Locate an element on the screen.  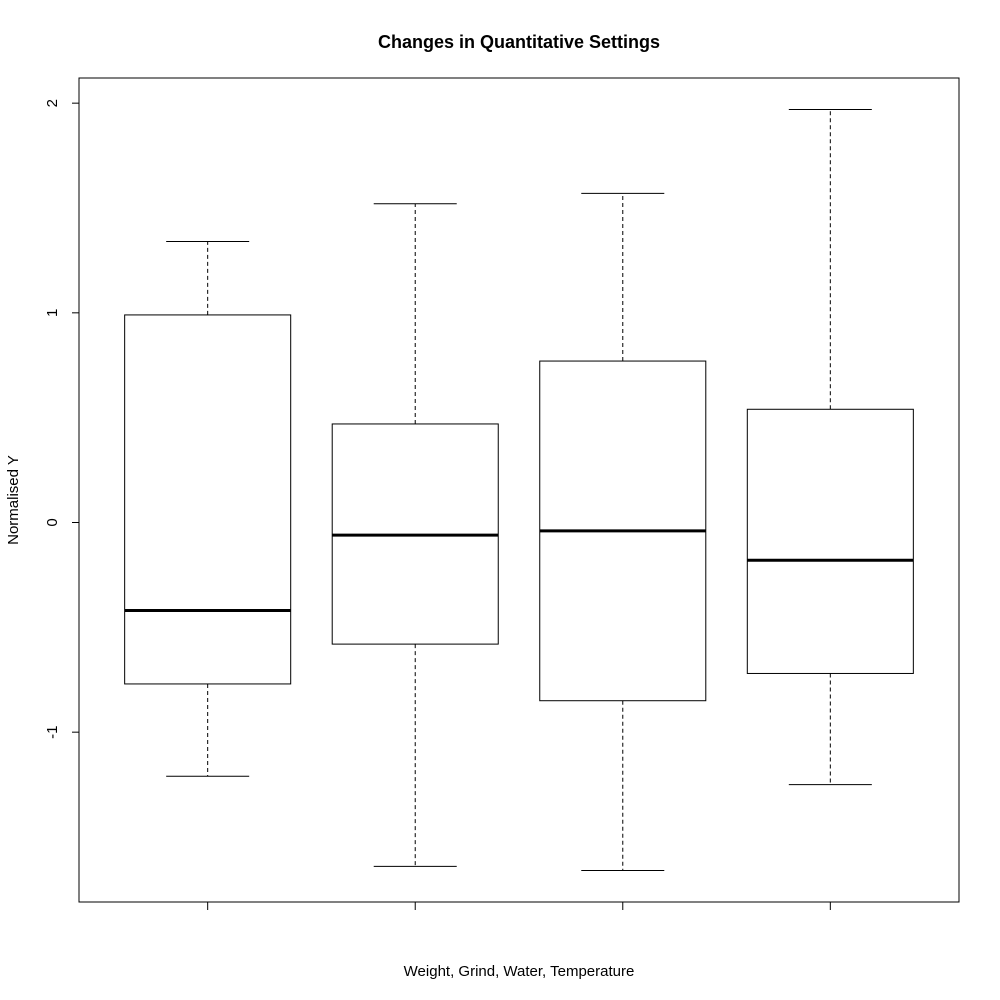
chart-title: Changes in Quantitative Settings is located at coordinates (519, 42).